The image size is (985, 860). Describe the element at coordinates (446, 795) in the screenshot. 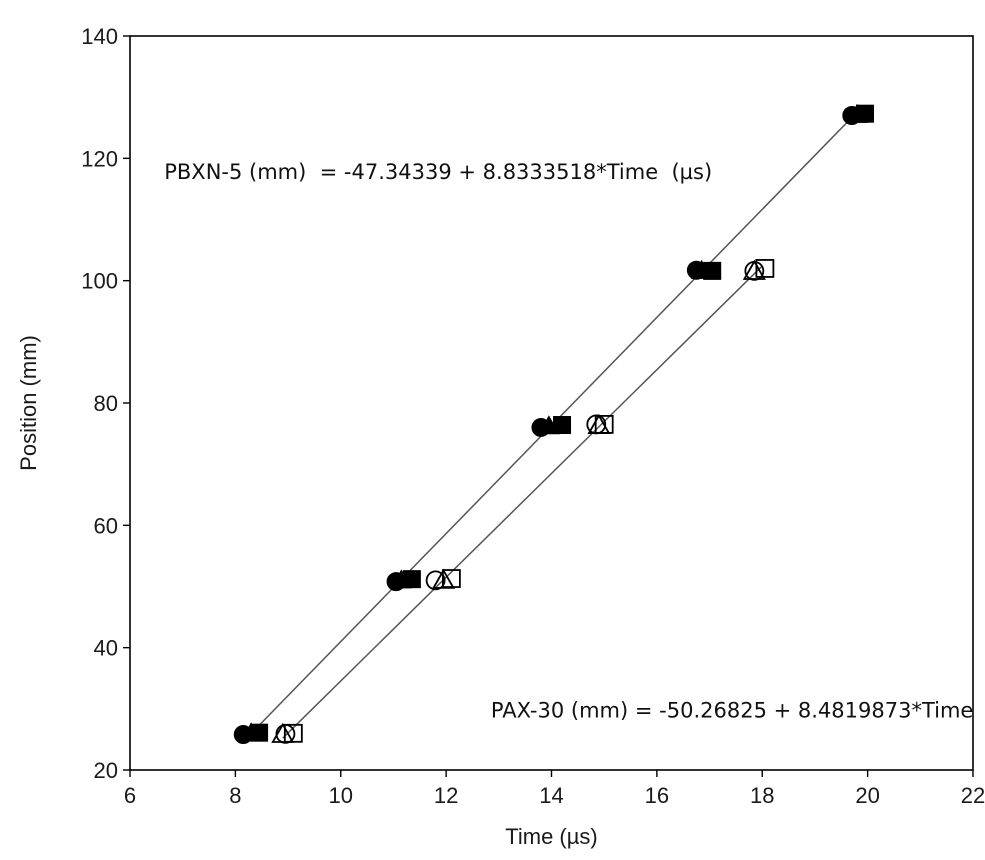

I see `x-tick-label: 12` at that location.